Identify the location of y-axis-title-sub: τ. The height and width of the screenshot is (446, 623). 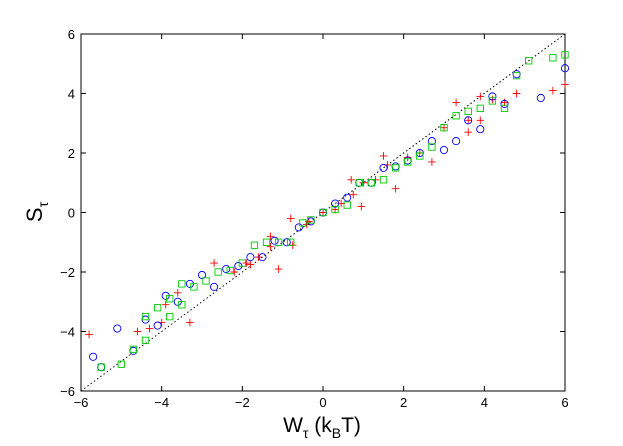
(43, 204).